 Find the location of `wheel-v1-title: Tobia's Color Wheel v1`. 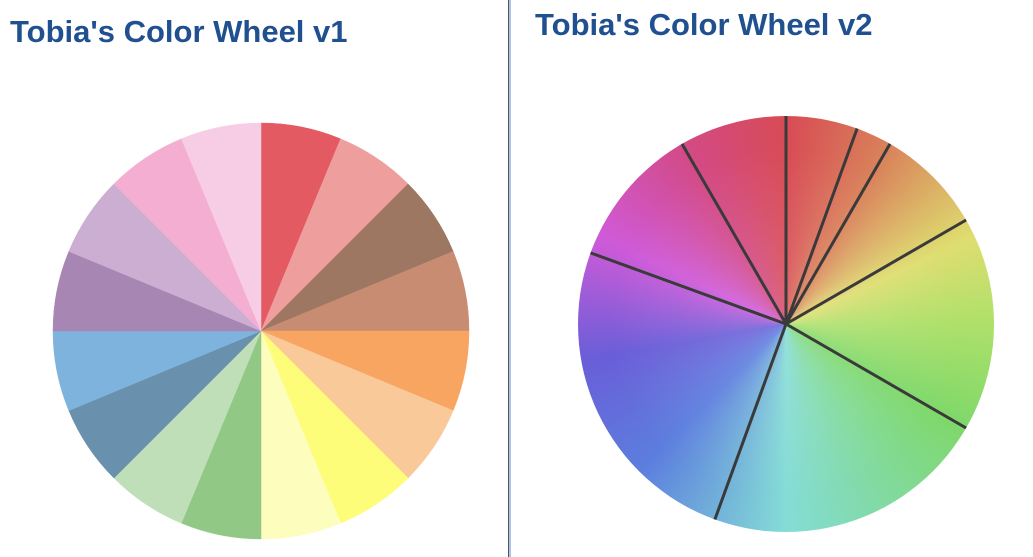

wheel-v1-title: Tobia's Color Wheel v1 is located at coordinates (179, 31).